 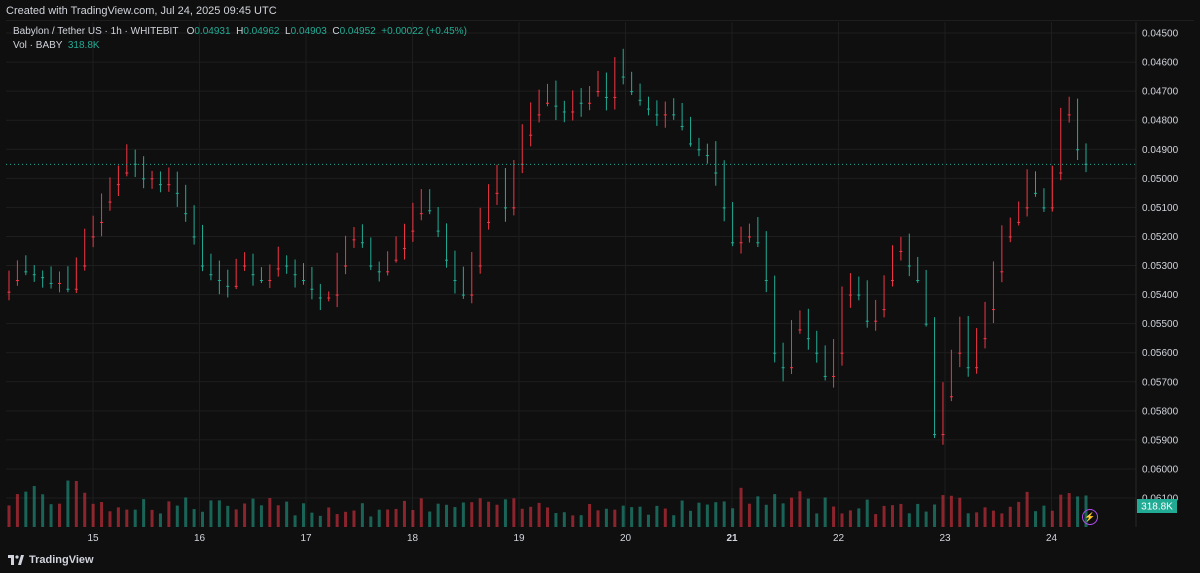 I want to click on price-tick-label: 0.05400, so click(x=1160, y=295).